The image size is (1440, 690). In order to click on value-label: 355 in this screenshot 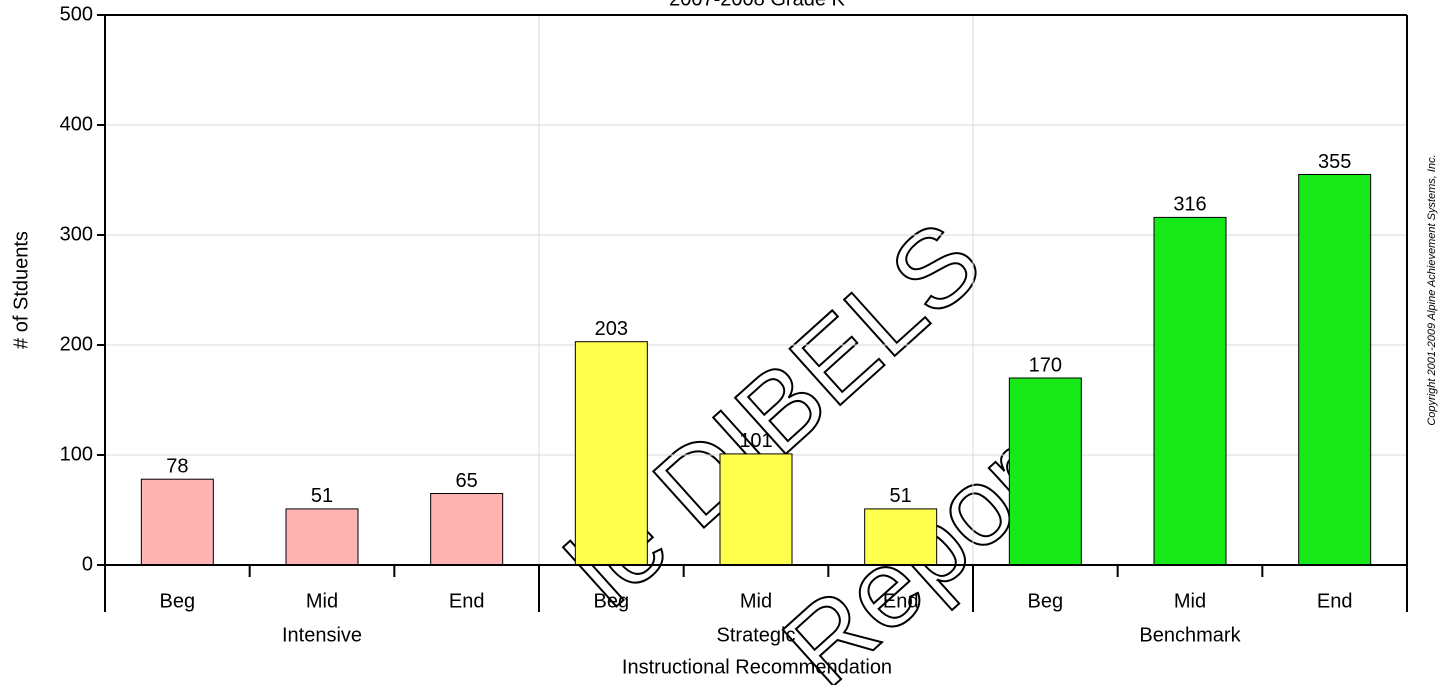, I will do `click(1334, 162)`.